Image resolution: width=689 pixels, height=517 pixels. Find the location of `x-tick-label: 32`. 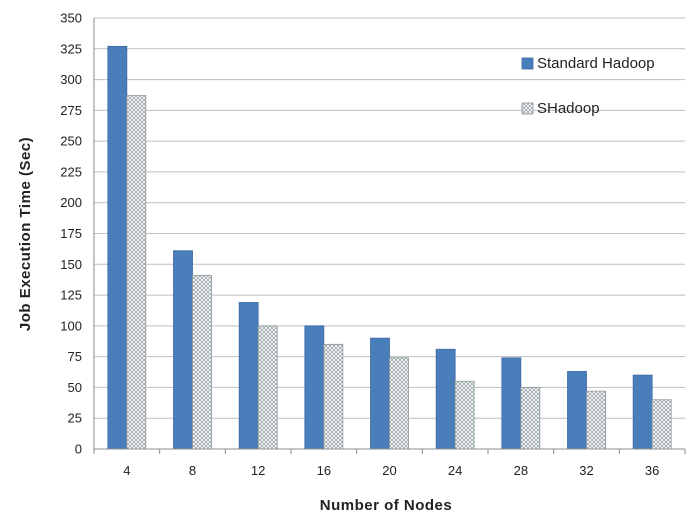

x-tick-label: 32 is located at coordinates (586, 470).